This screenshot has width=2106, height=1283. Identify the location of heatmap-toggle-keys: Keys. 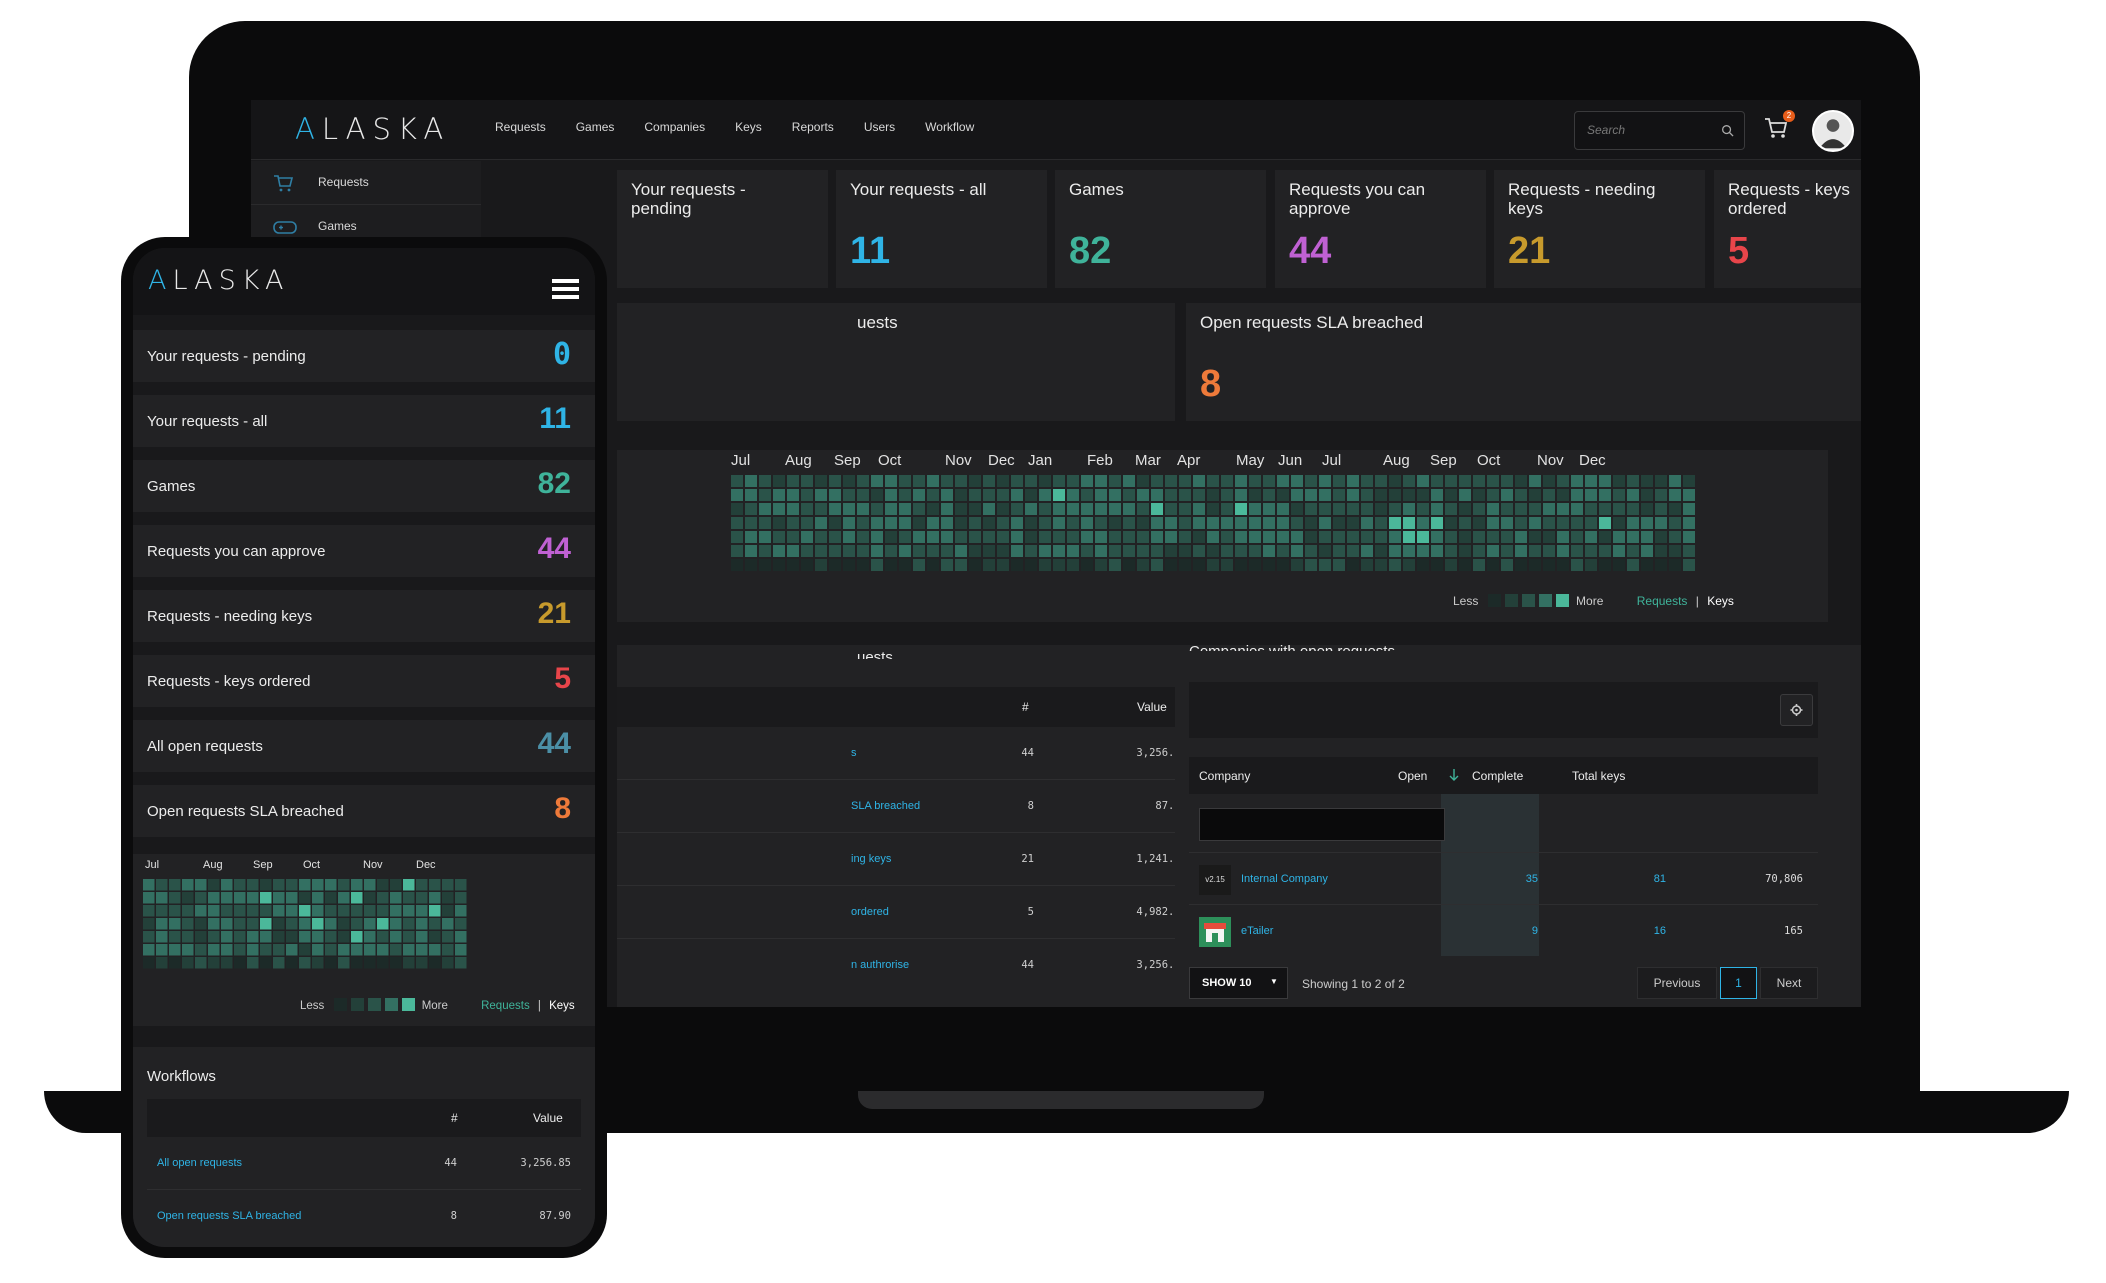
(562, 1006).